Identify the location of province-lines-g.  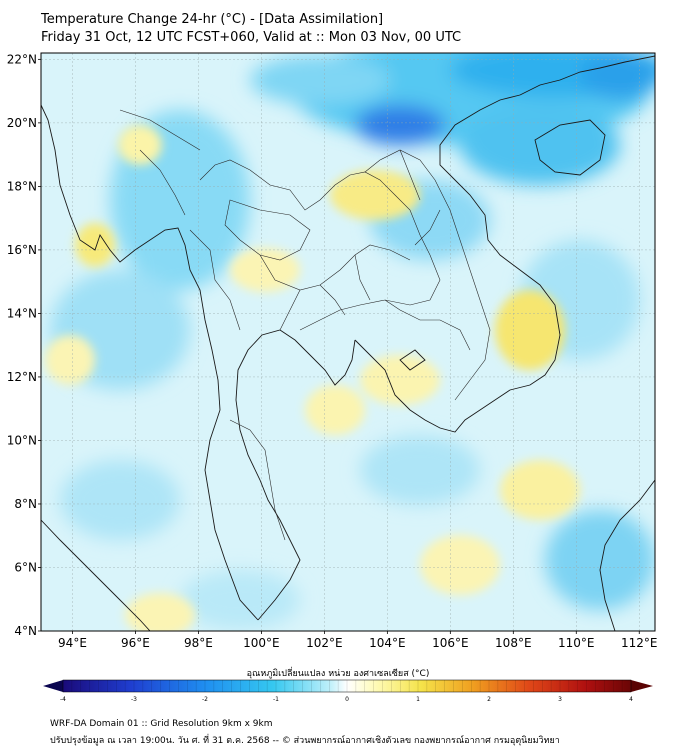
(160, 162).